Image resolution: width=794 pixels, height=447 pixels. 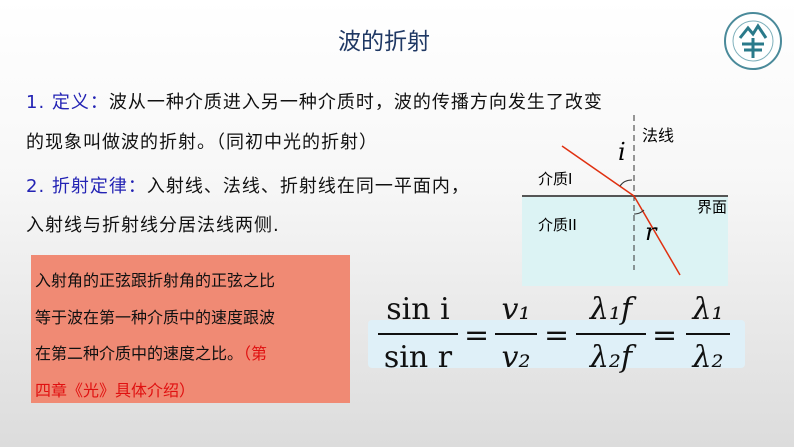 What do you see at coordinates (355, 102) in the screenshot?
I see `definition-text: 波从一种介质进入另一种介质时，波的传播方向发生了改变` at bounding box center [355, 102].